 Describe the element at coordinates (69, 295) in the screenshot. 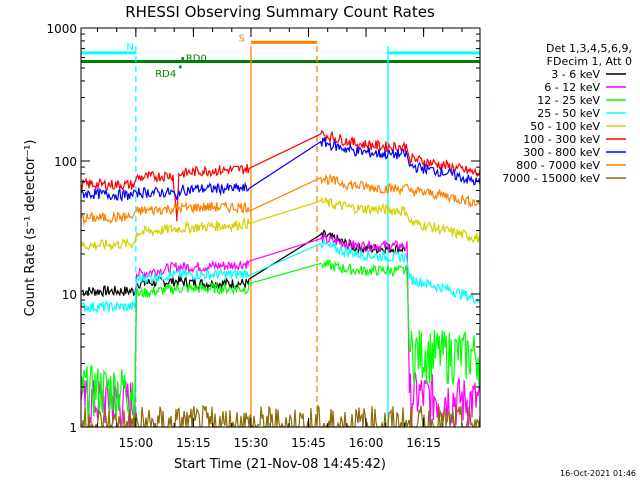

I see `y-tick-label-1: 10` at that location.